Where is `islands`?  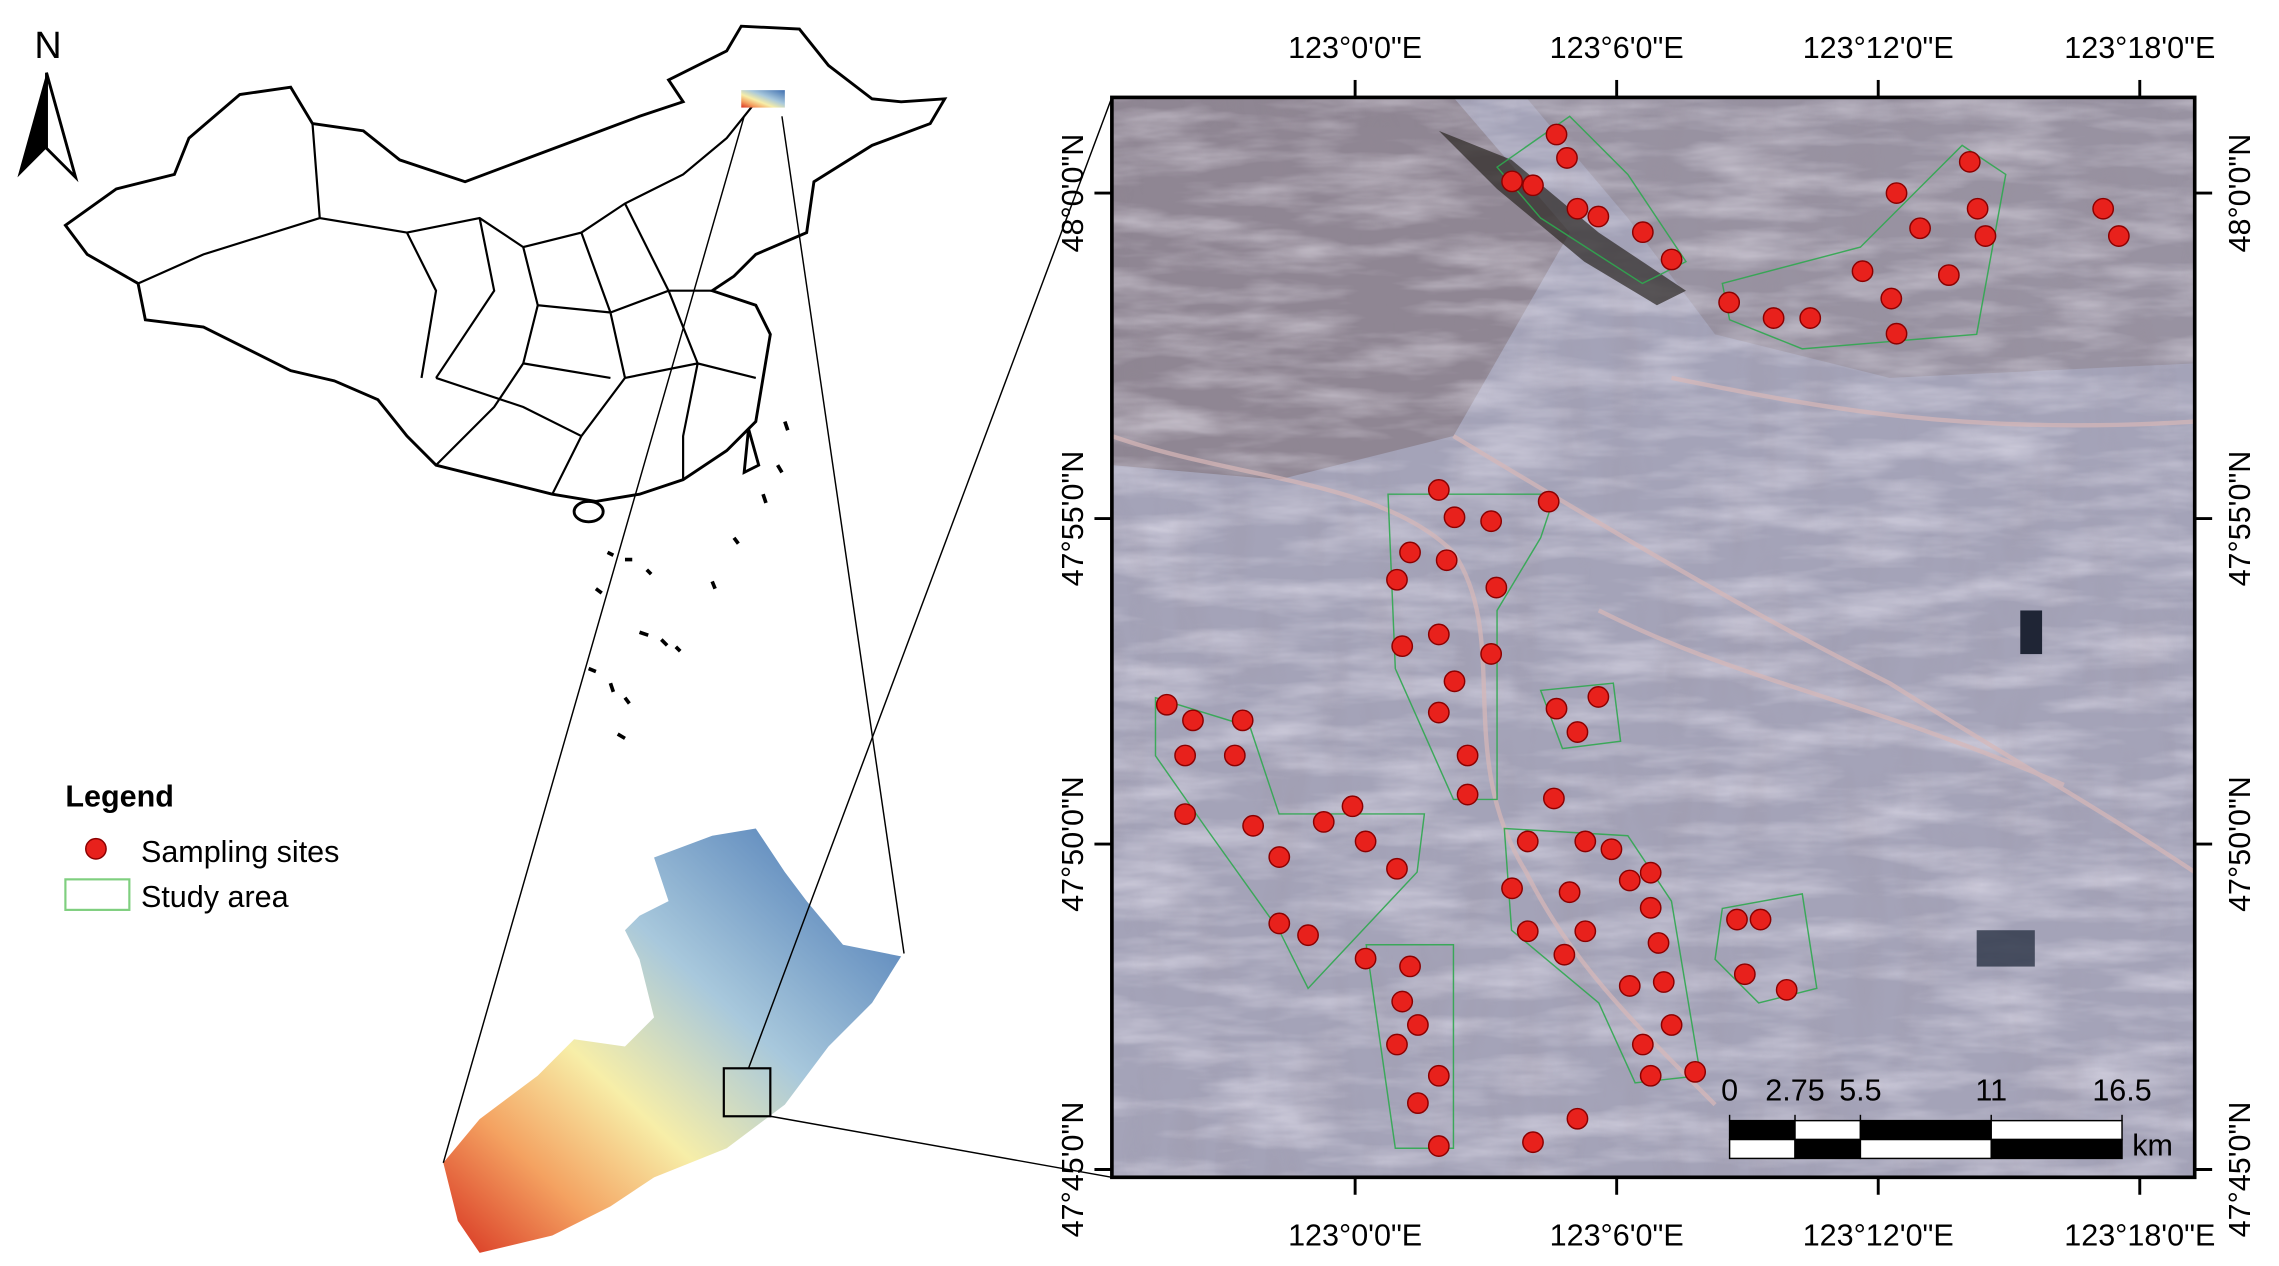
islands is located at coordinates (688, 580).